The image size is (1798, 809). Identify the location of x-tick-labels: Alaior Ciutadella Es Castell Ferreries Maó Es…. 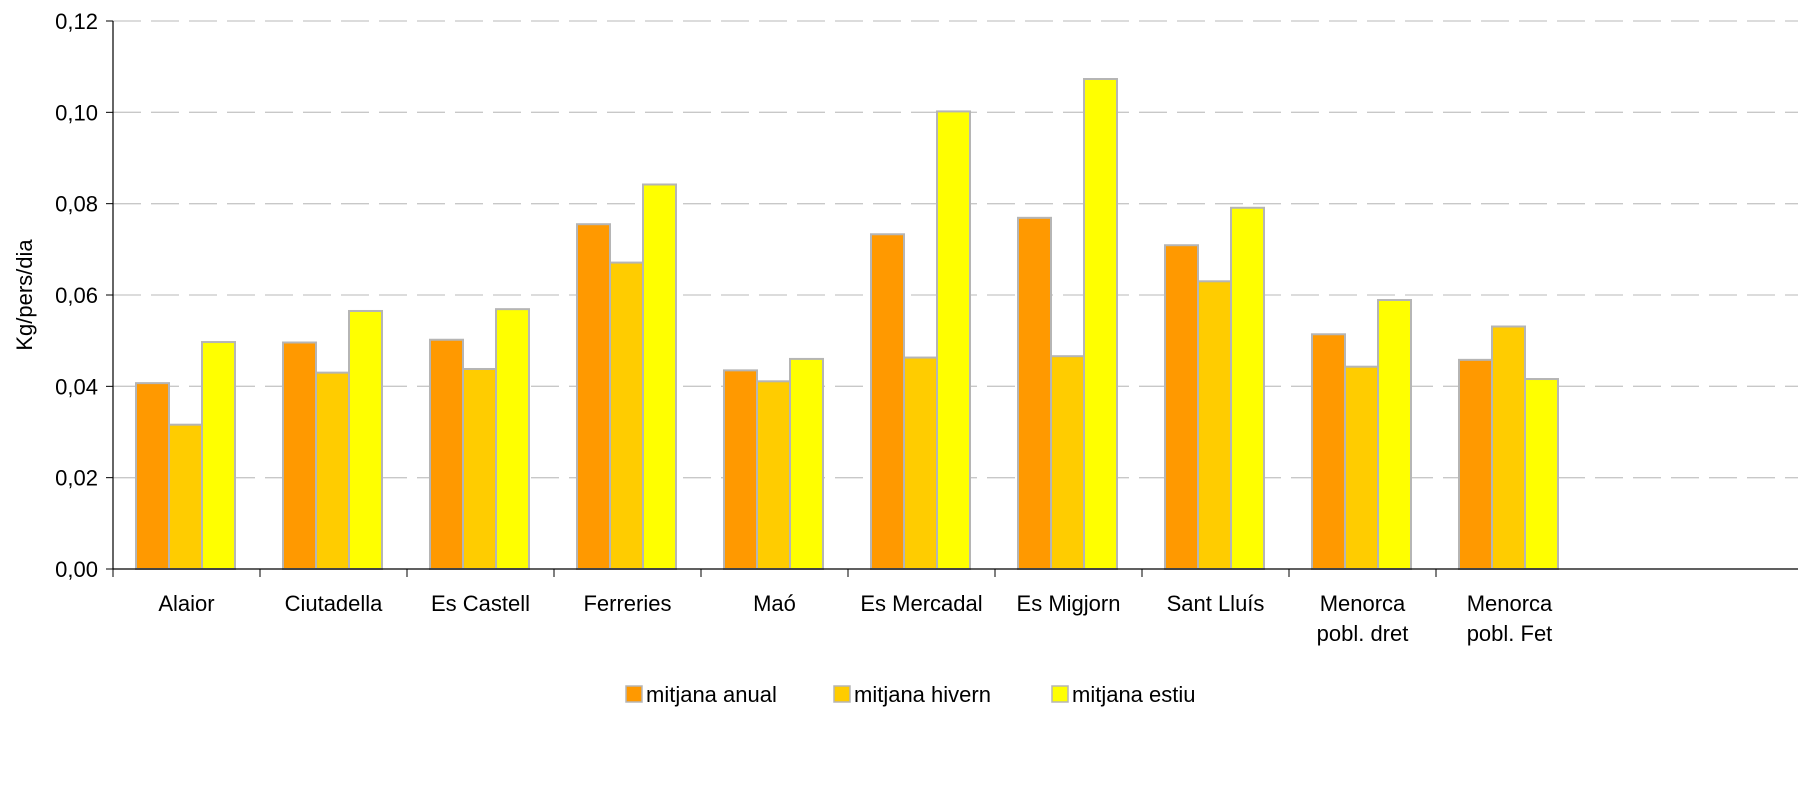
(855, 618).